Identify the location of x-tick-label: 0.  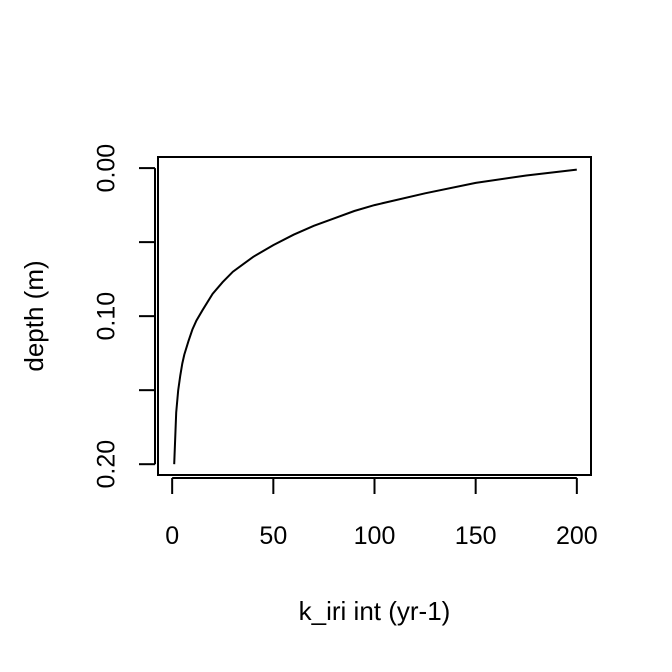
(172, 536).